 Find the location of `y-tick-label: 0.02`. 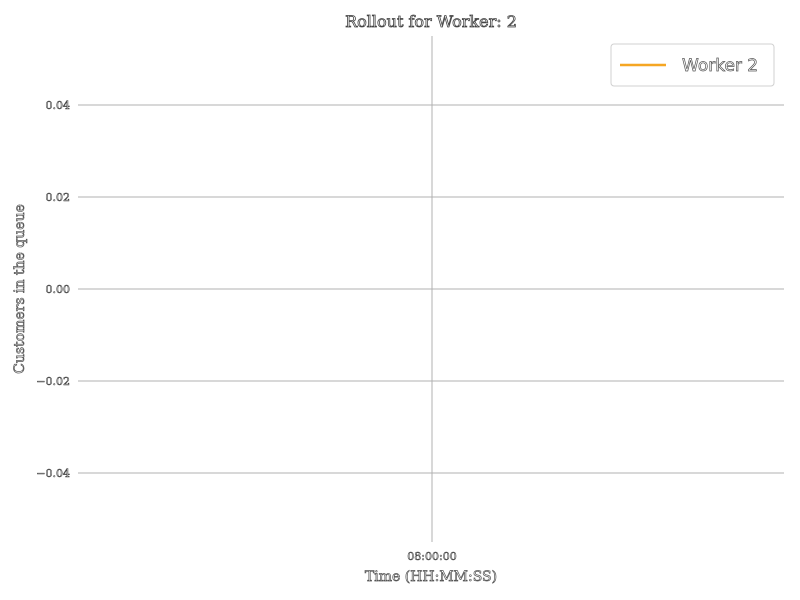

y-tick-label: 0.02 is located at coordinates (58, 197).